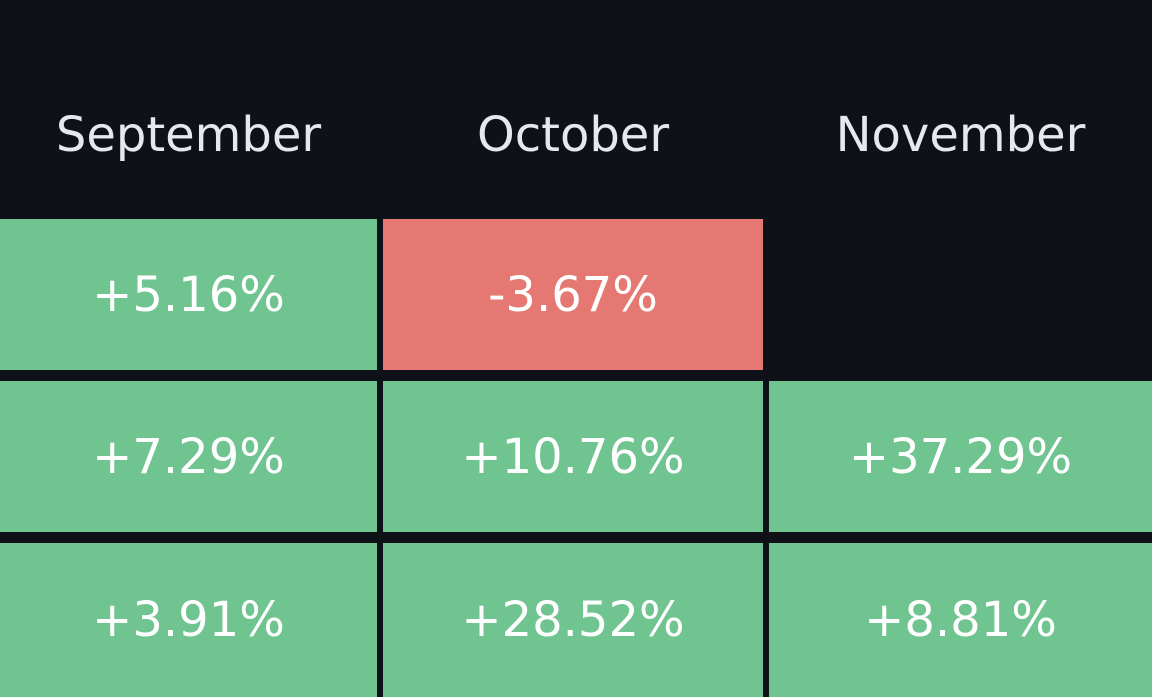 The height and width of the screenshot is (697, 1152). Describe the element at coordinates (188, 620) in the screenshot. I see `return-cell: +3.91%` at that location.